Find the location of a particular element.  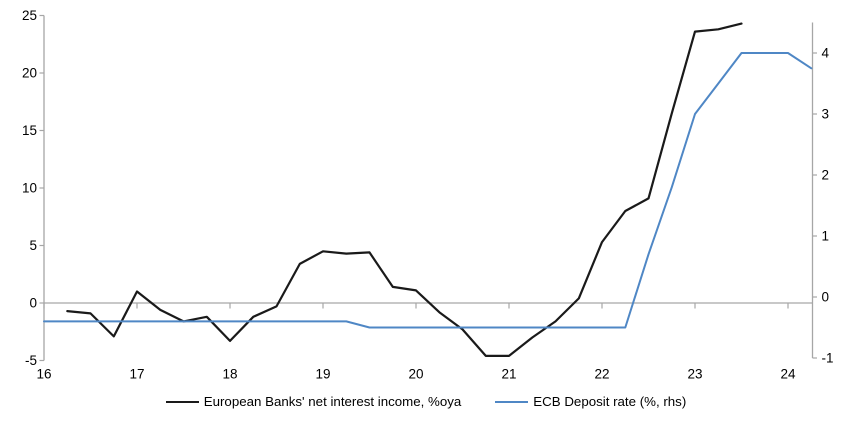

black-line-sample-icon is located at coordinates (182, 401).